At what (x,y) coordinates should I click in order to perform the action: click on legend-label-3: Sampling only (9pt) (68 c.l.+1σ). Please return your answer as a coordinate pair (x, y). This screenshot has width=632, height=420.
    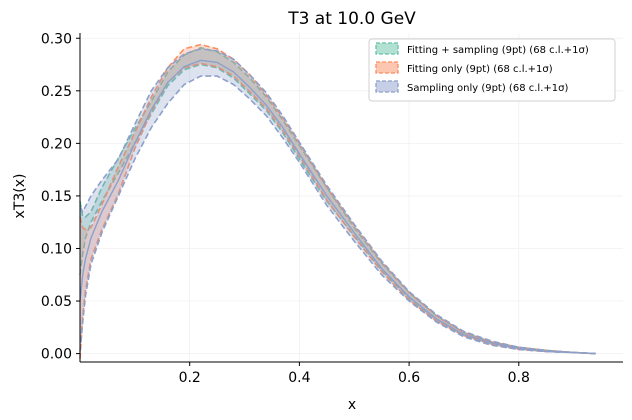
    Looking at the image, I should click on (487, 88).